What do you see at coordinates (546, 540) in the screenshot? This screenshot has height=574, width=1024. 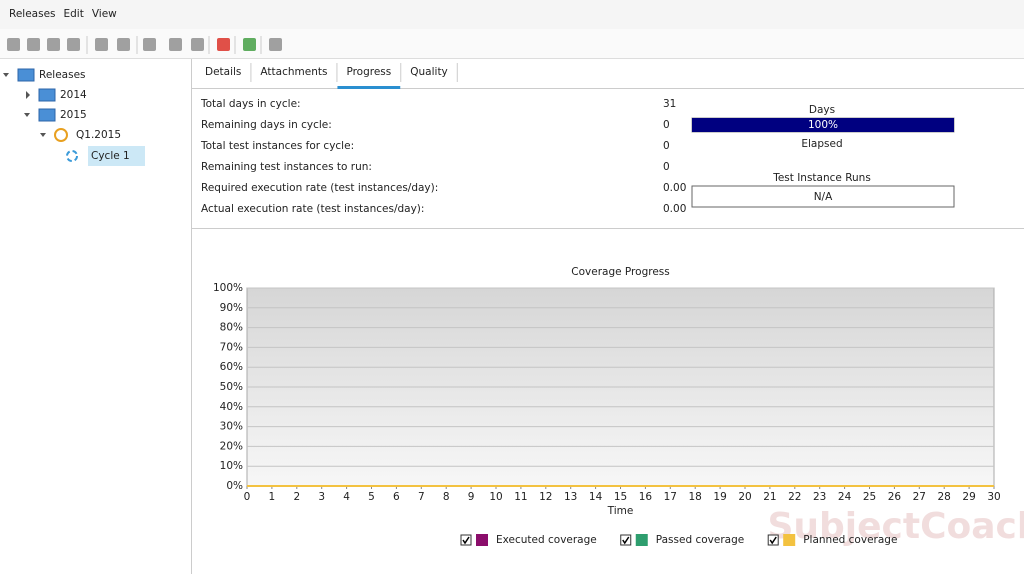 I see `legend-label: Executed coverage` at bounding box center [546, 540].